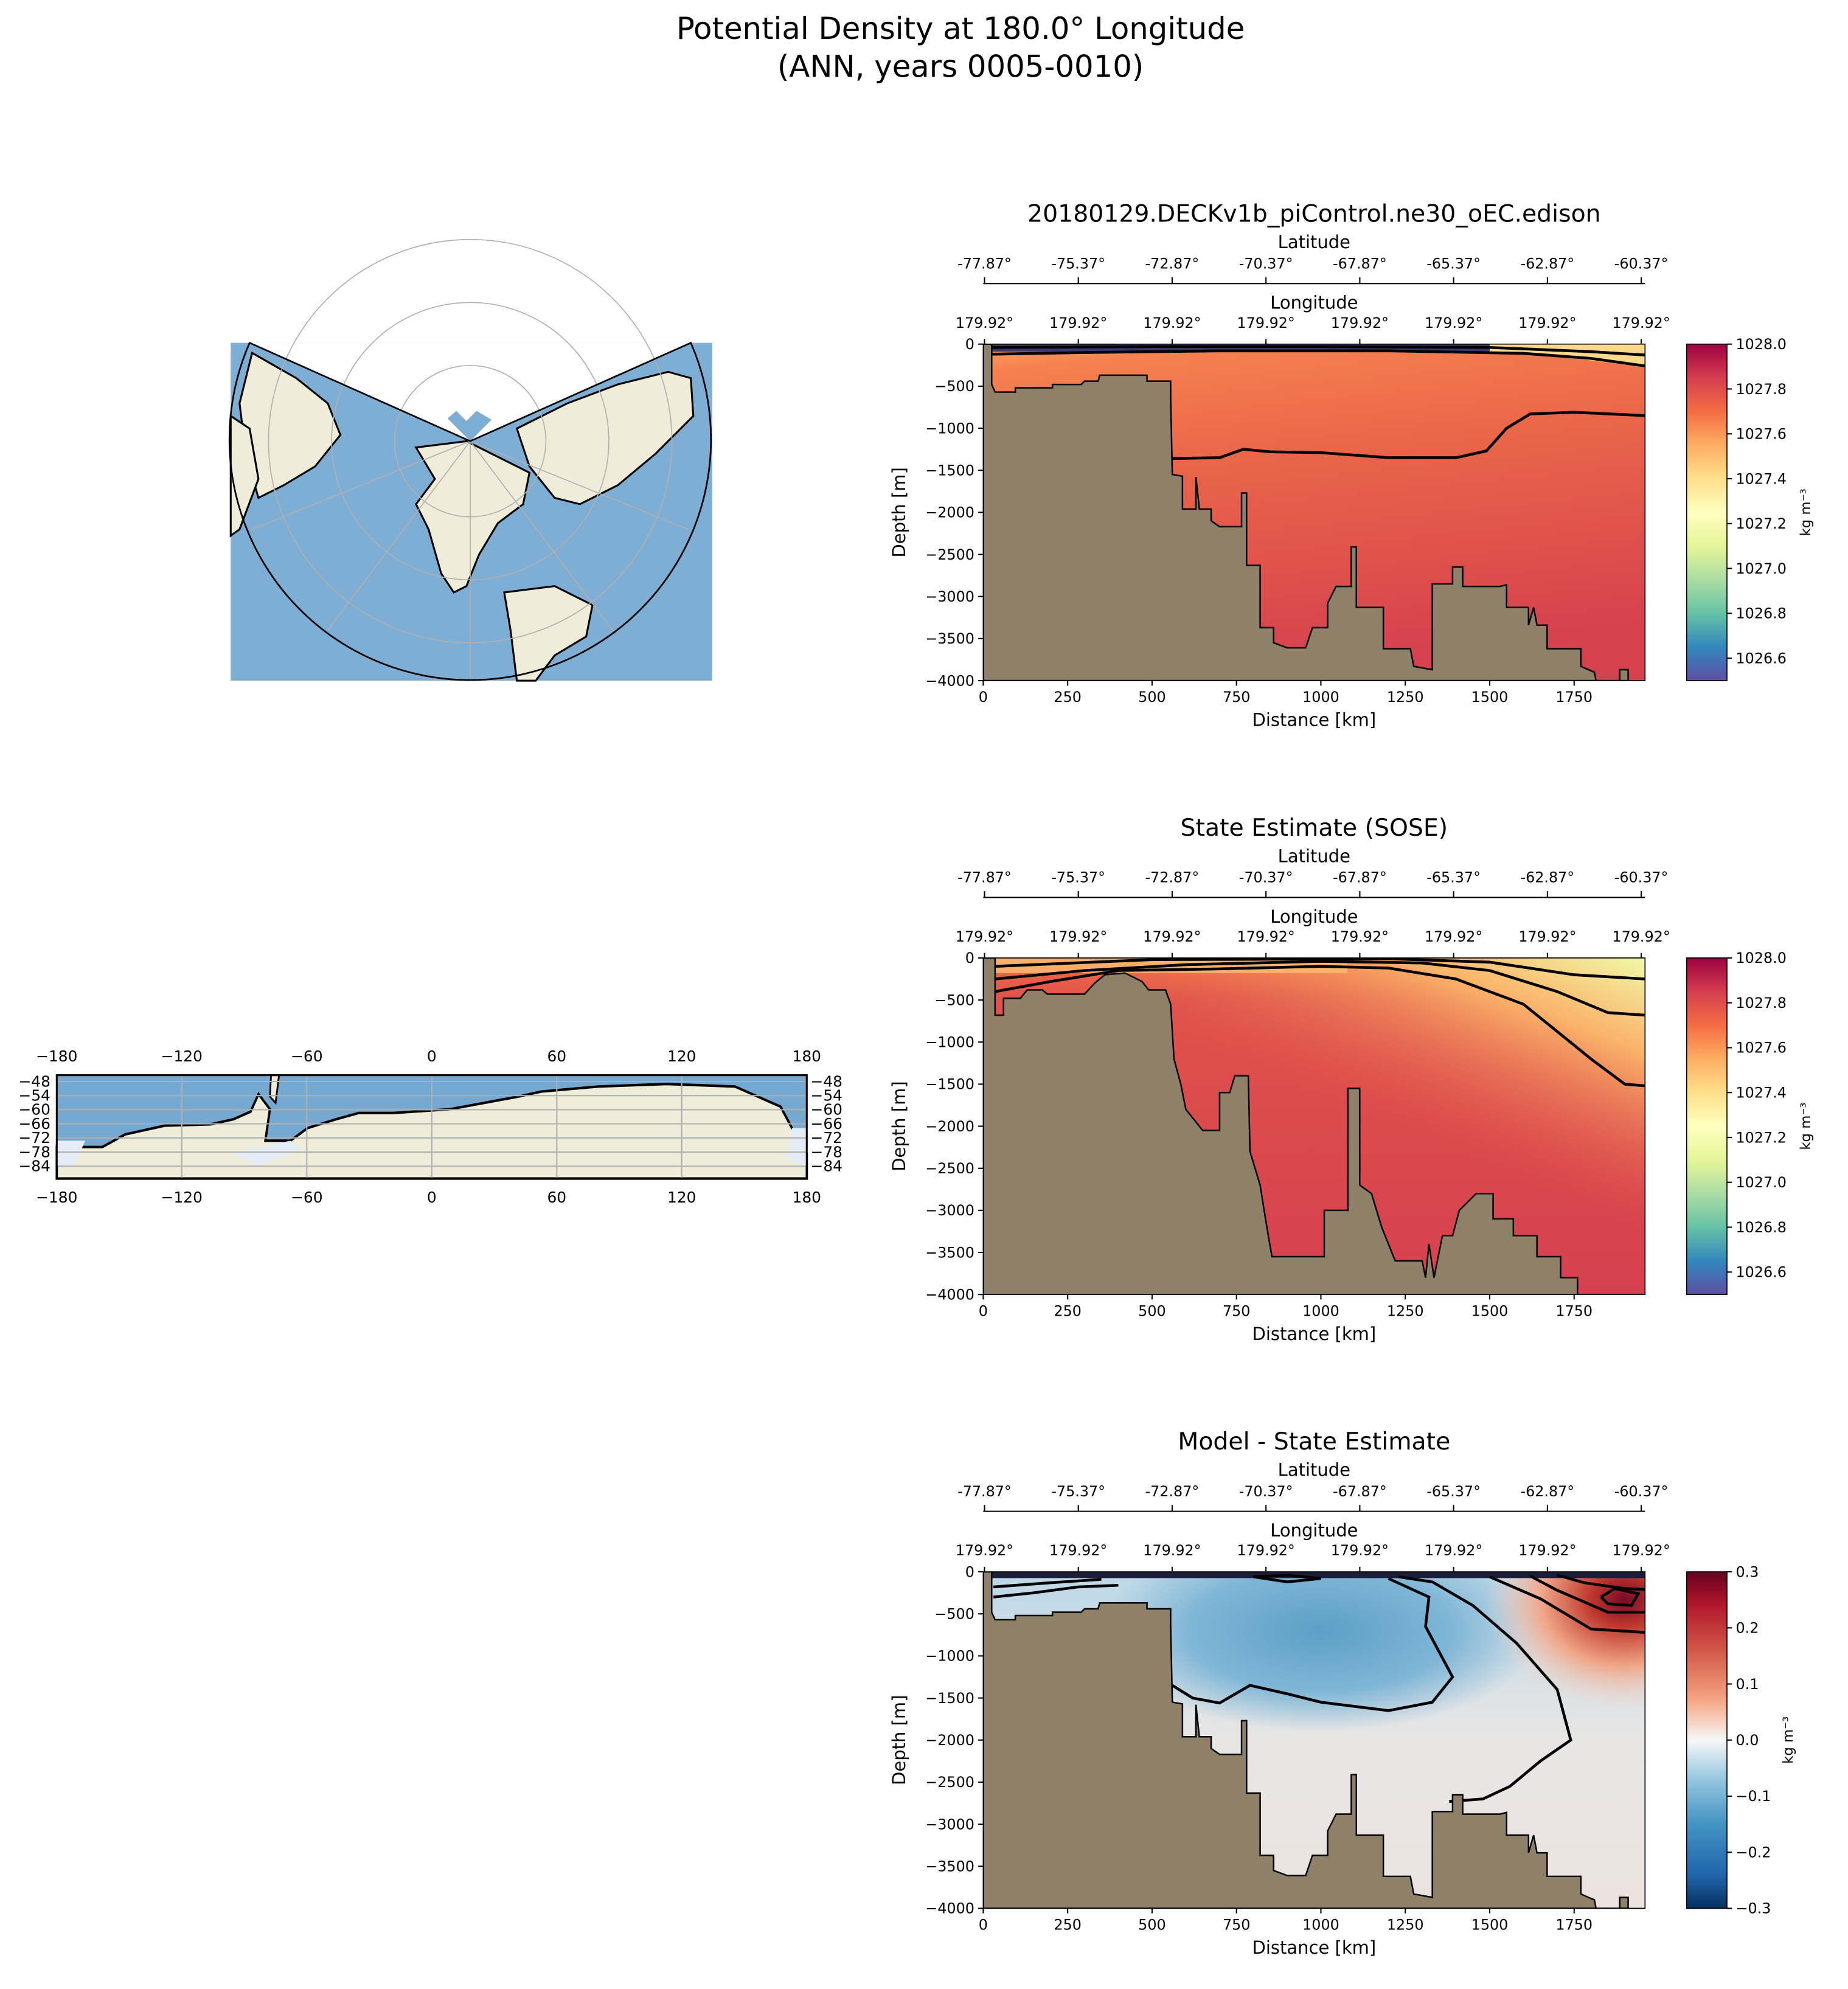 The height and width of the screenshot is (1989, 1848). I want to click on map-lon-tick-top: −60, so click(306, 1056).